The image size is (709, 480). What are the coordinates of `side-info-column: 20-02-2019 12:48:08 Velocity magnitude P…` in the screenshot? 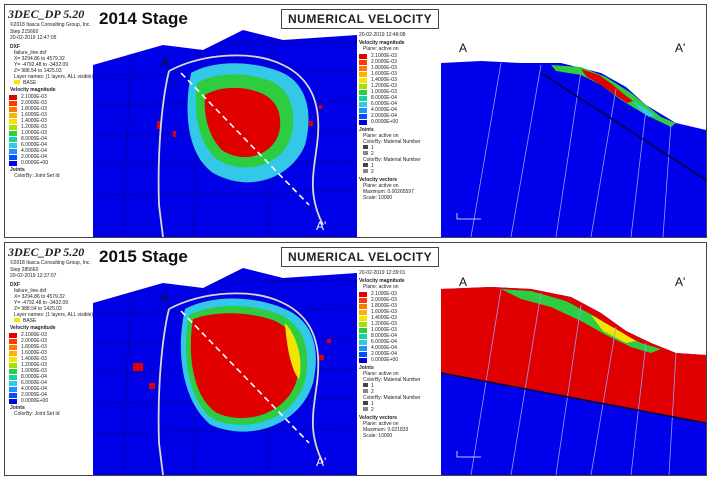 It's located at (399, 121).